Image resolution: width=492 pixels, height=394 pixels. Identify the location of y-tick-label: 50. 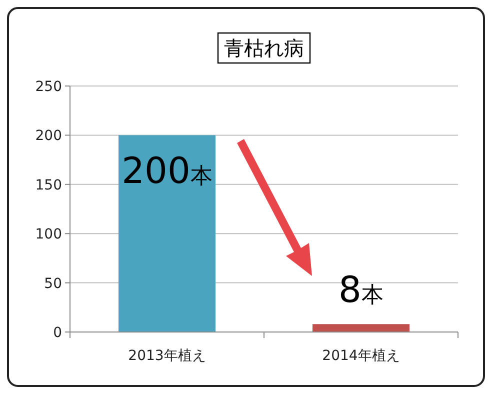
(53, 284).